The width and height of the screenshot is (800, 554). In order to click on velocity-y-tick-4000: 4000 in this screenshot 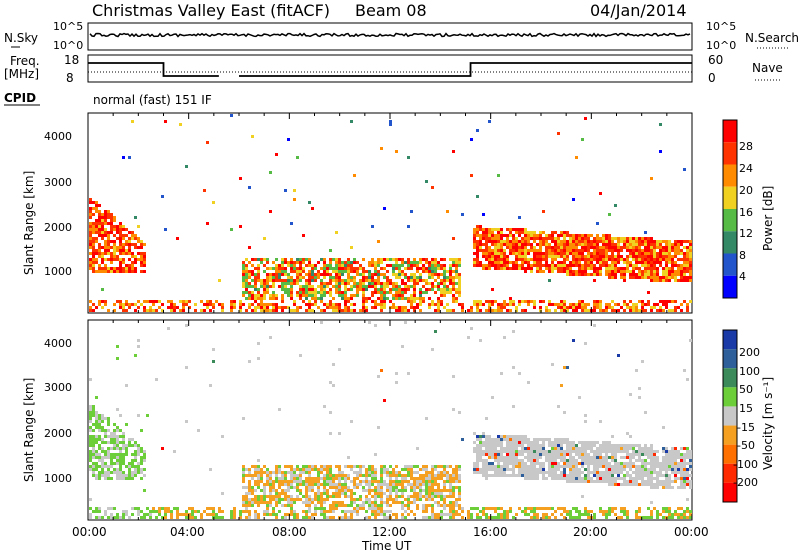, I will do `click(58, 343)`.